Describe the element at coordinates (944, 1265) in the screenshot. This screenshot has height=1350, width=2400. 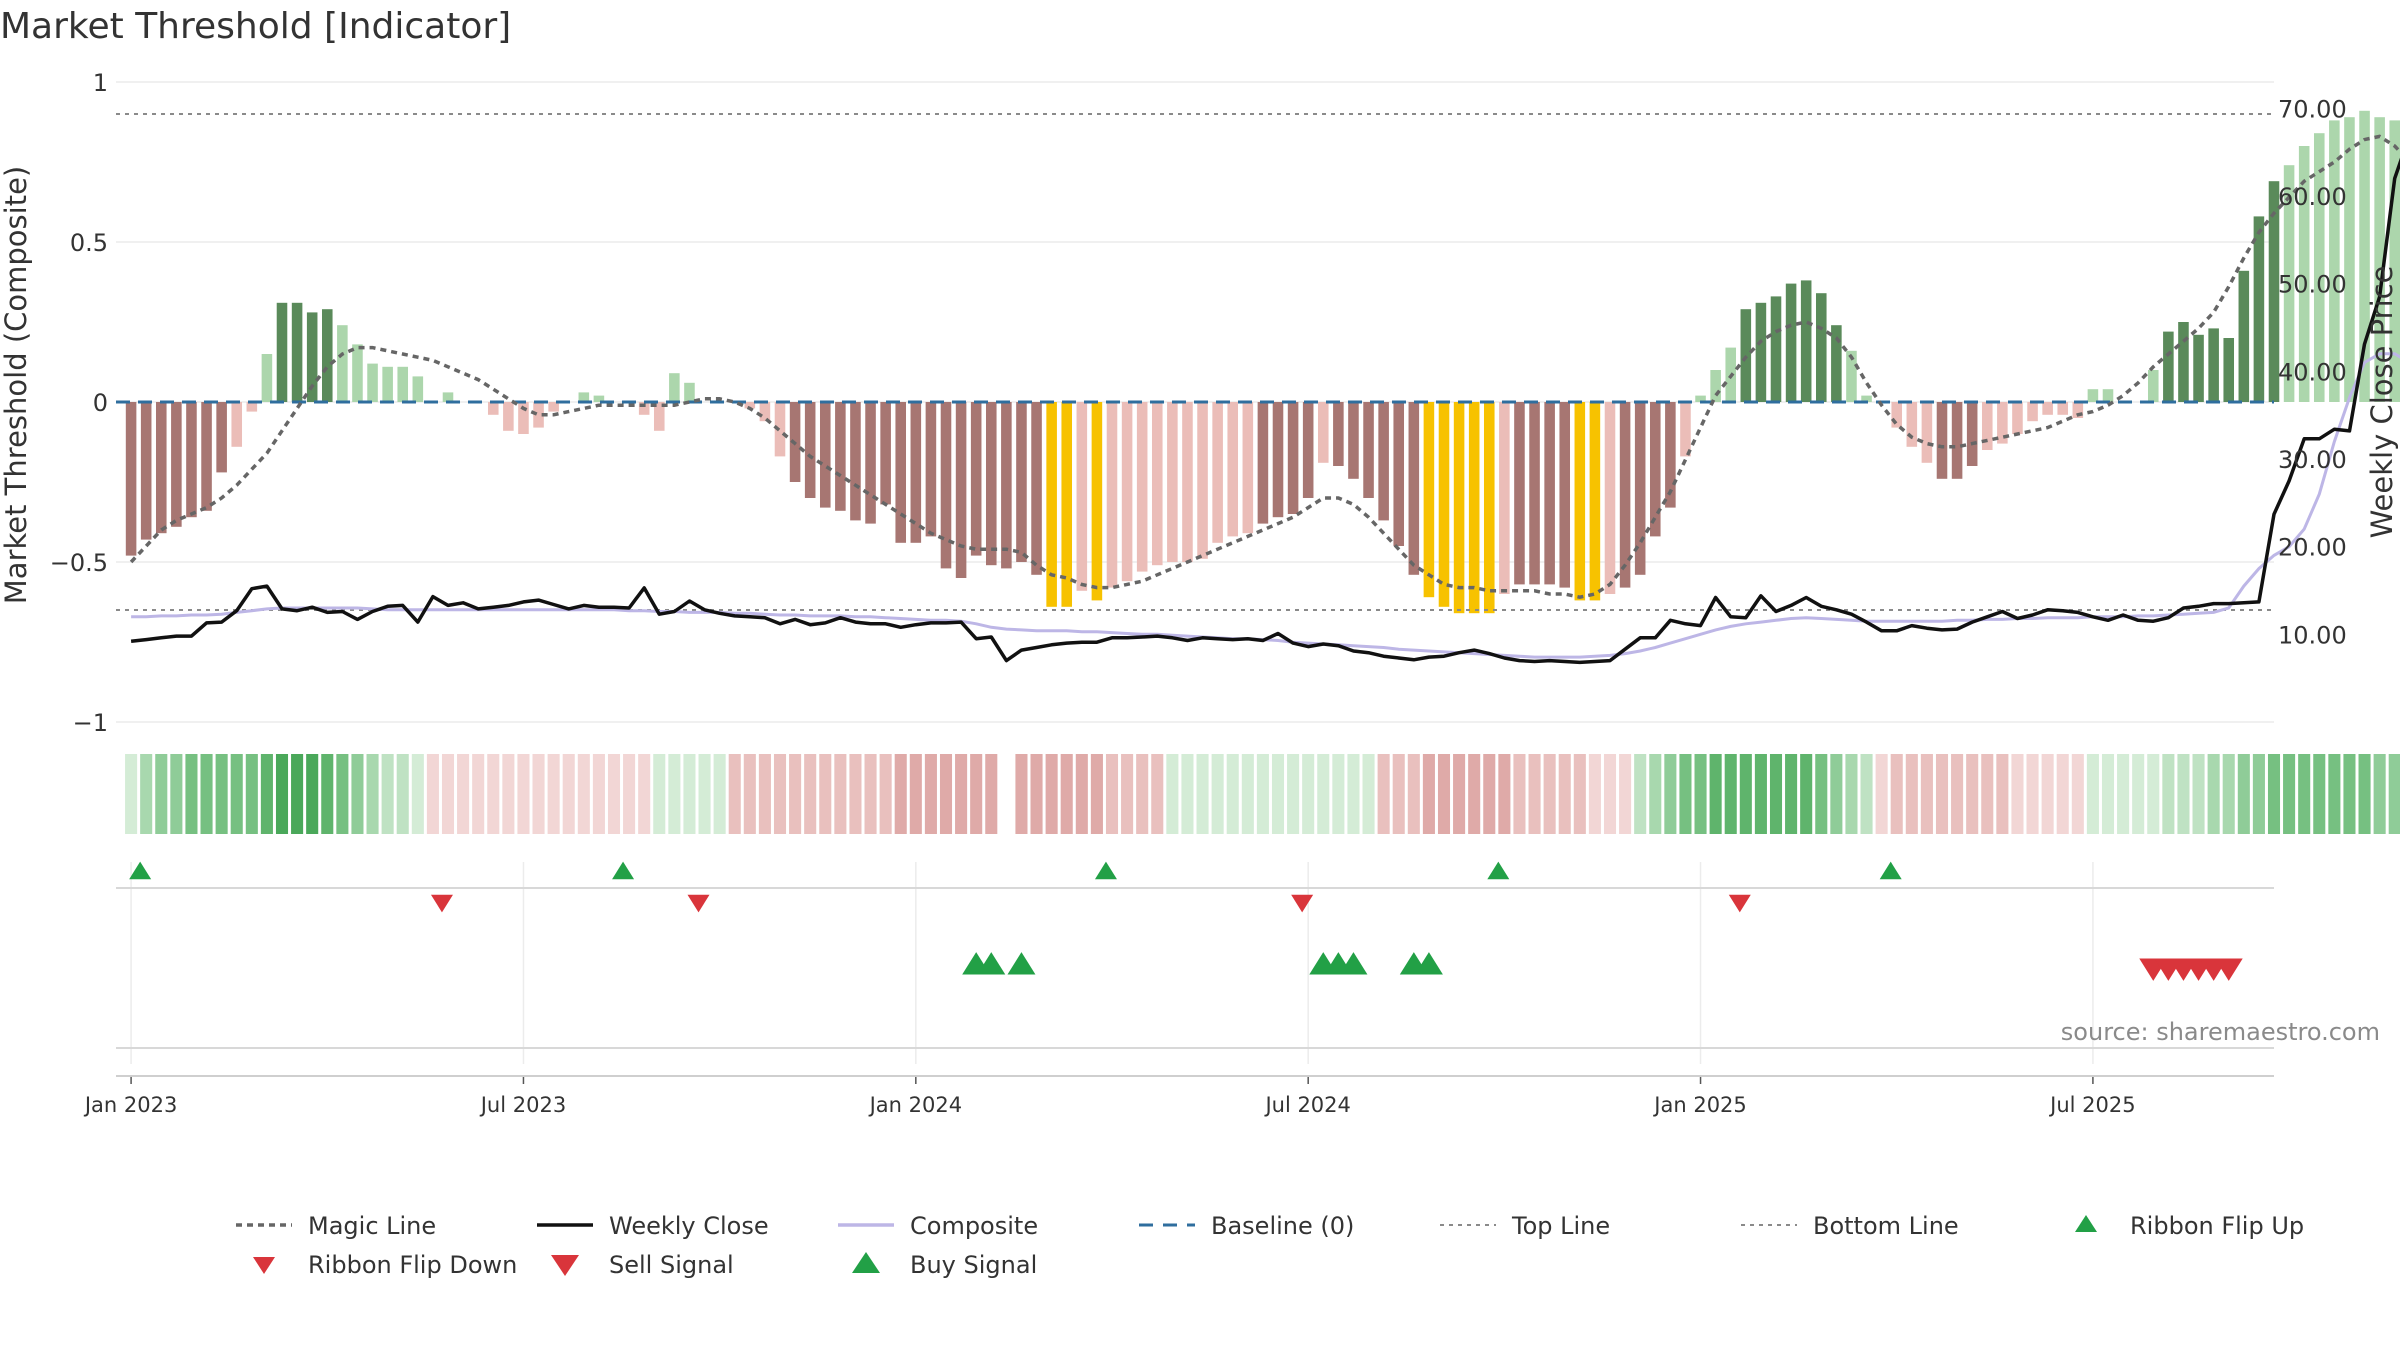
I see `legend-item-buy: Buy Signal` at that location.